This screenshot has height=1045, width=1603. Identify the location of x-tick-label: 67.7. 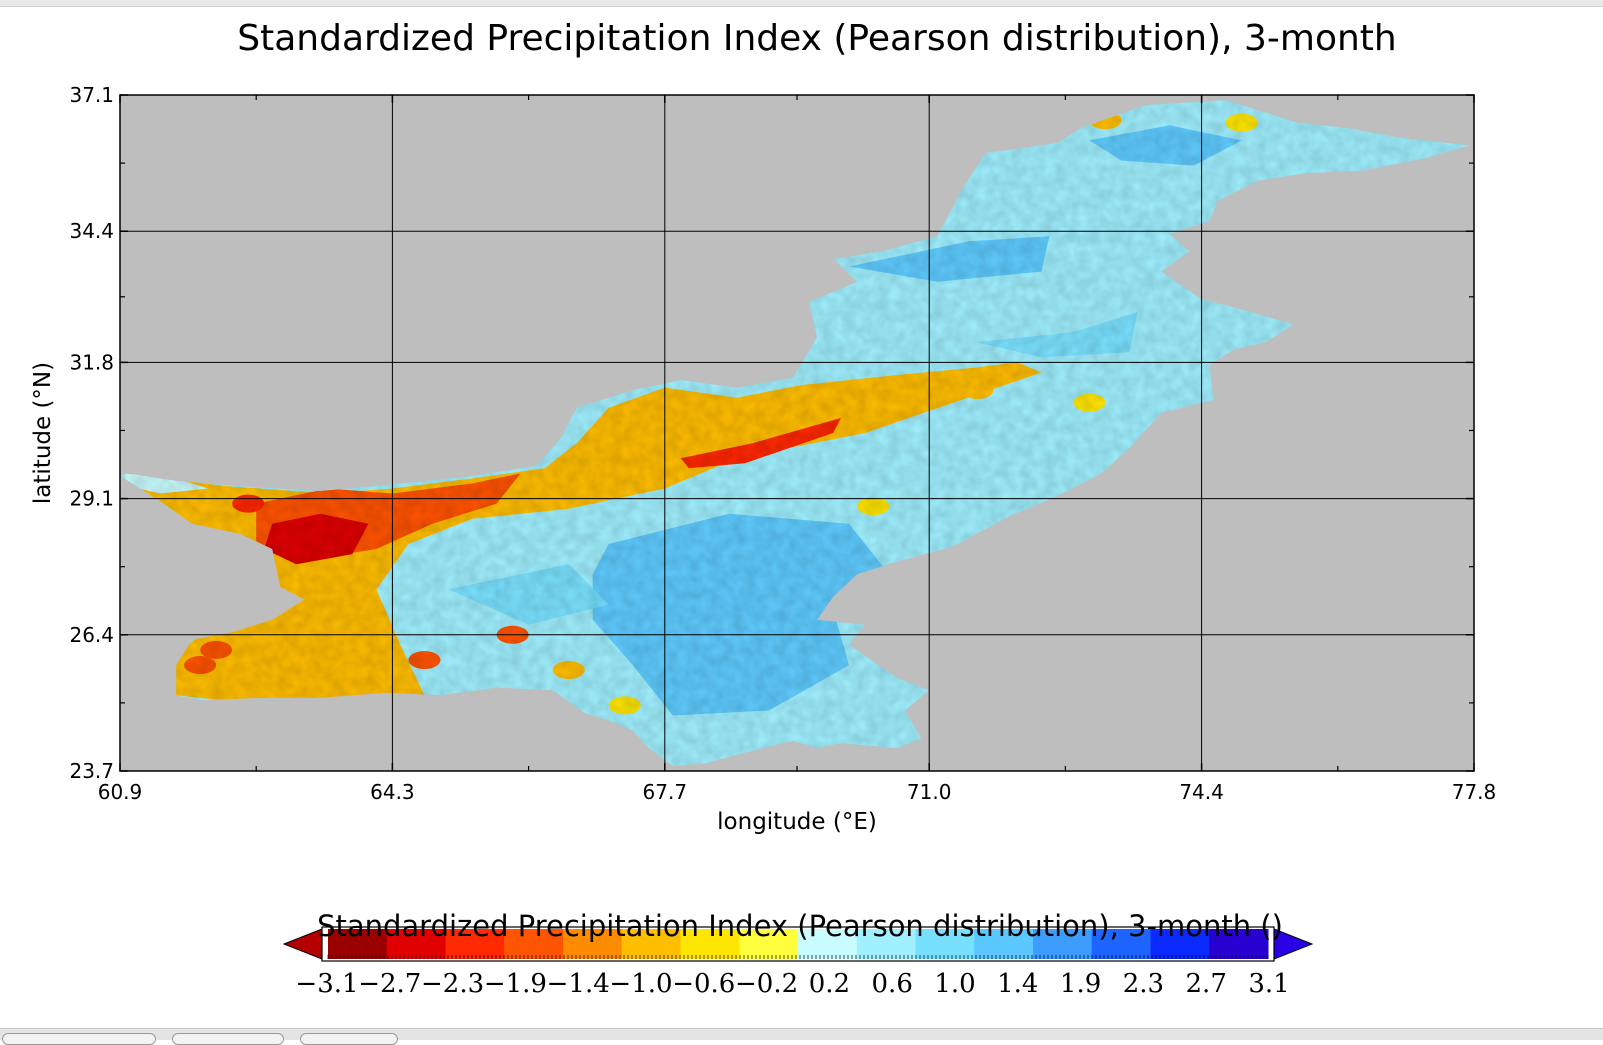
(665, 792).